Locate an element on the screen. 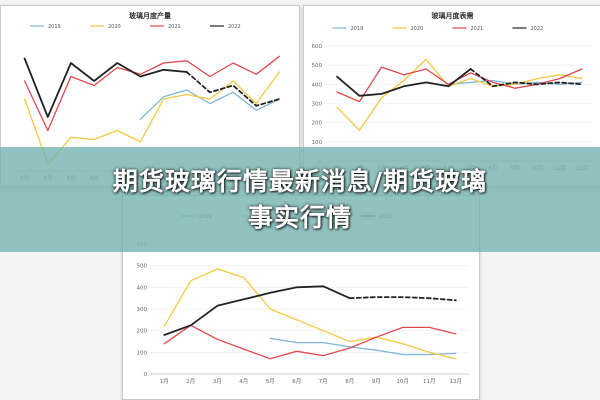 The height and width of the screenshot is (400, 600). x-tick-label: 12月 is located at coordinates (456, 381).